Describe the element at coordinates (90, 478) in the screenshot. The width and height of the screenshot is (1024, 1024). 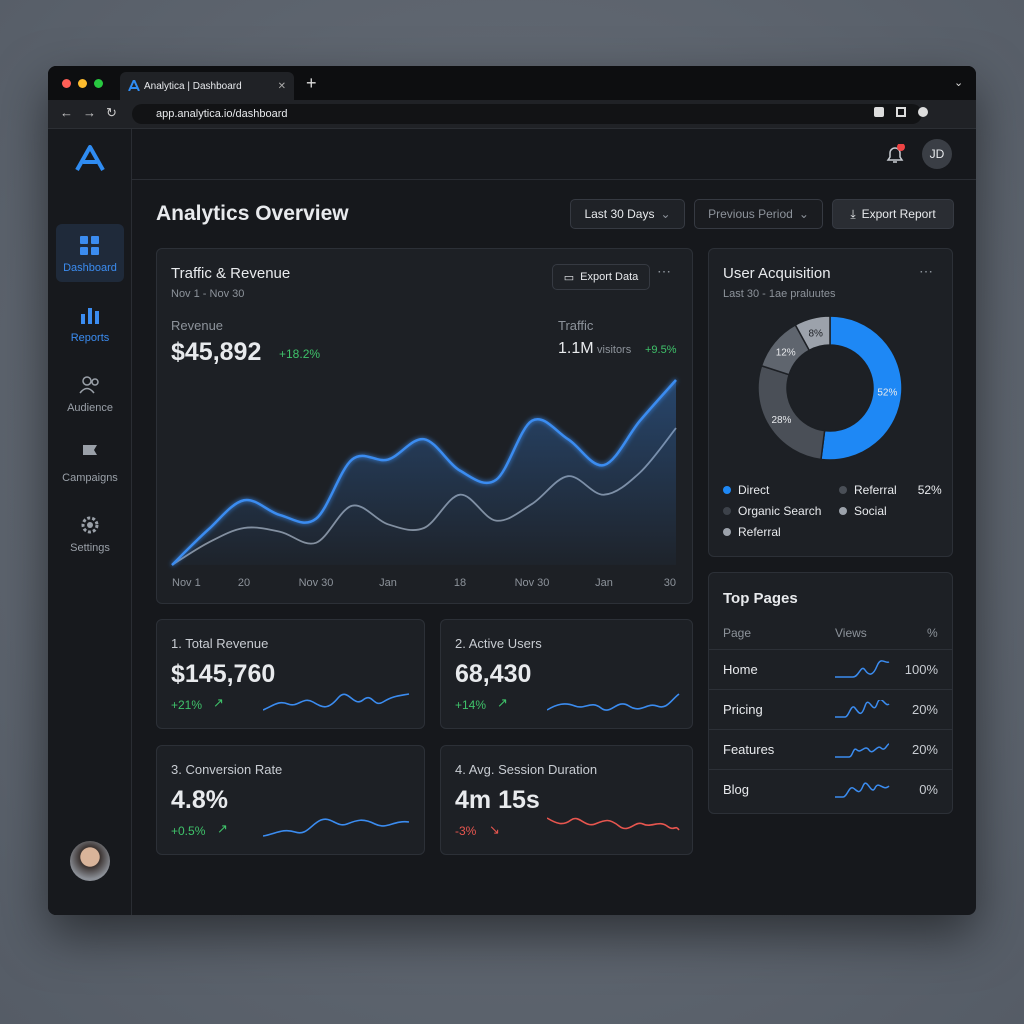
I see `nav-label: Campaigns` at that location.